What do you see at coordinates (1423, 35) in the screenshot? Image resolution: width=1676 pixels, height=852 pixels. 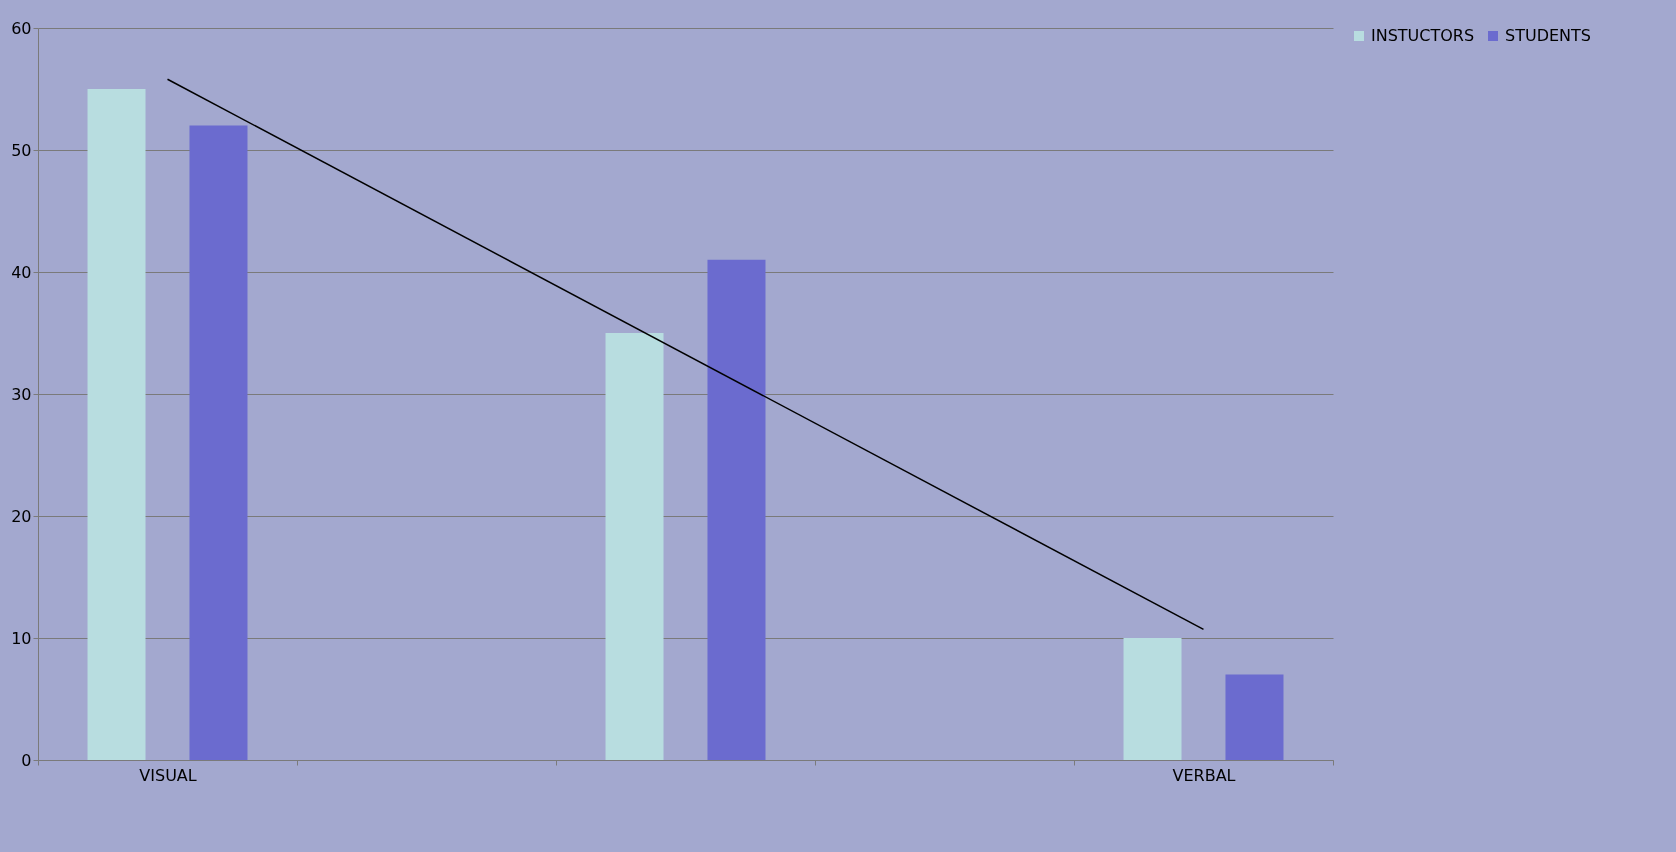 I see `legend-label: INSTUCTORS` at bounding box center [1423, 35].